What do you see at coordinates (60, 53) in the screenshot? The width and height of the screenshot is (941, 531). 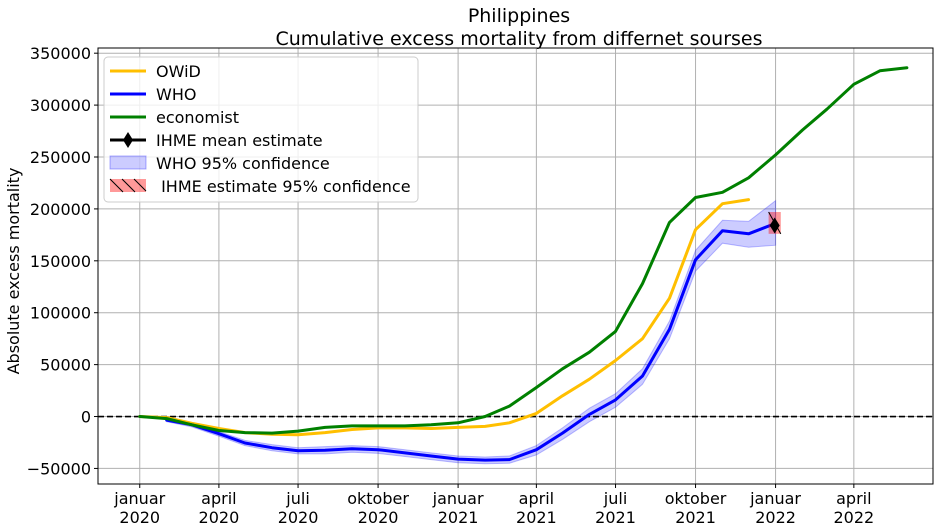 I see `y-tick-label: 350000` at bounding box center [60, 53].